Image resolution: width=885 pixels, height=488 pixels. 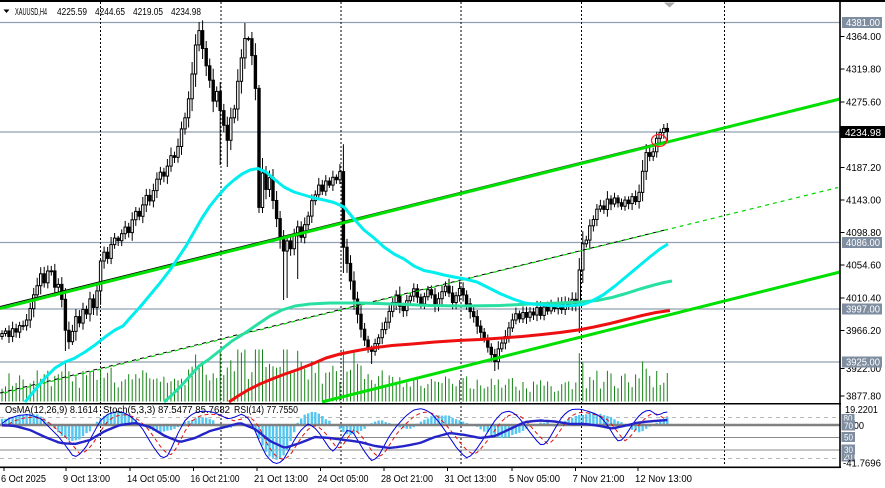 I want to click on svg-text: 31 Oct 13:00, so click(x=471, y=479).